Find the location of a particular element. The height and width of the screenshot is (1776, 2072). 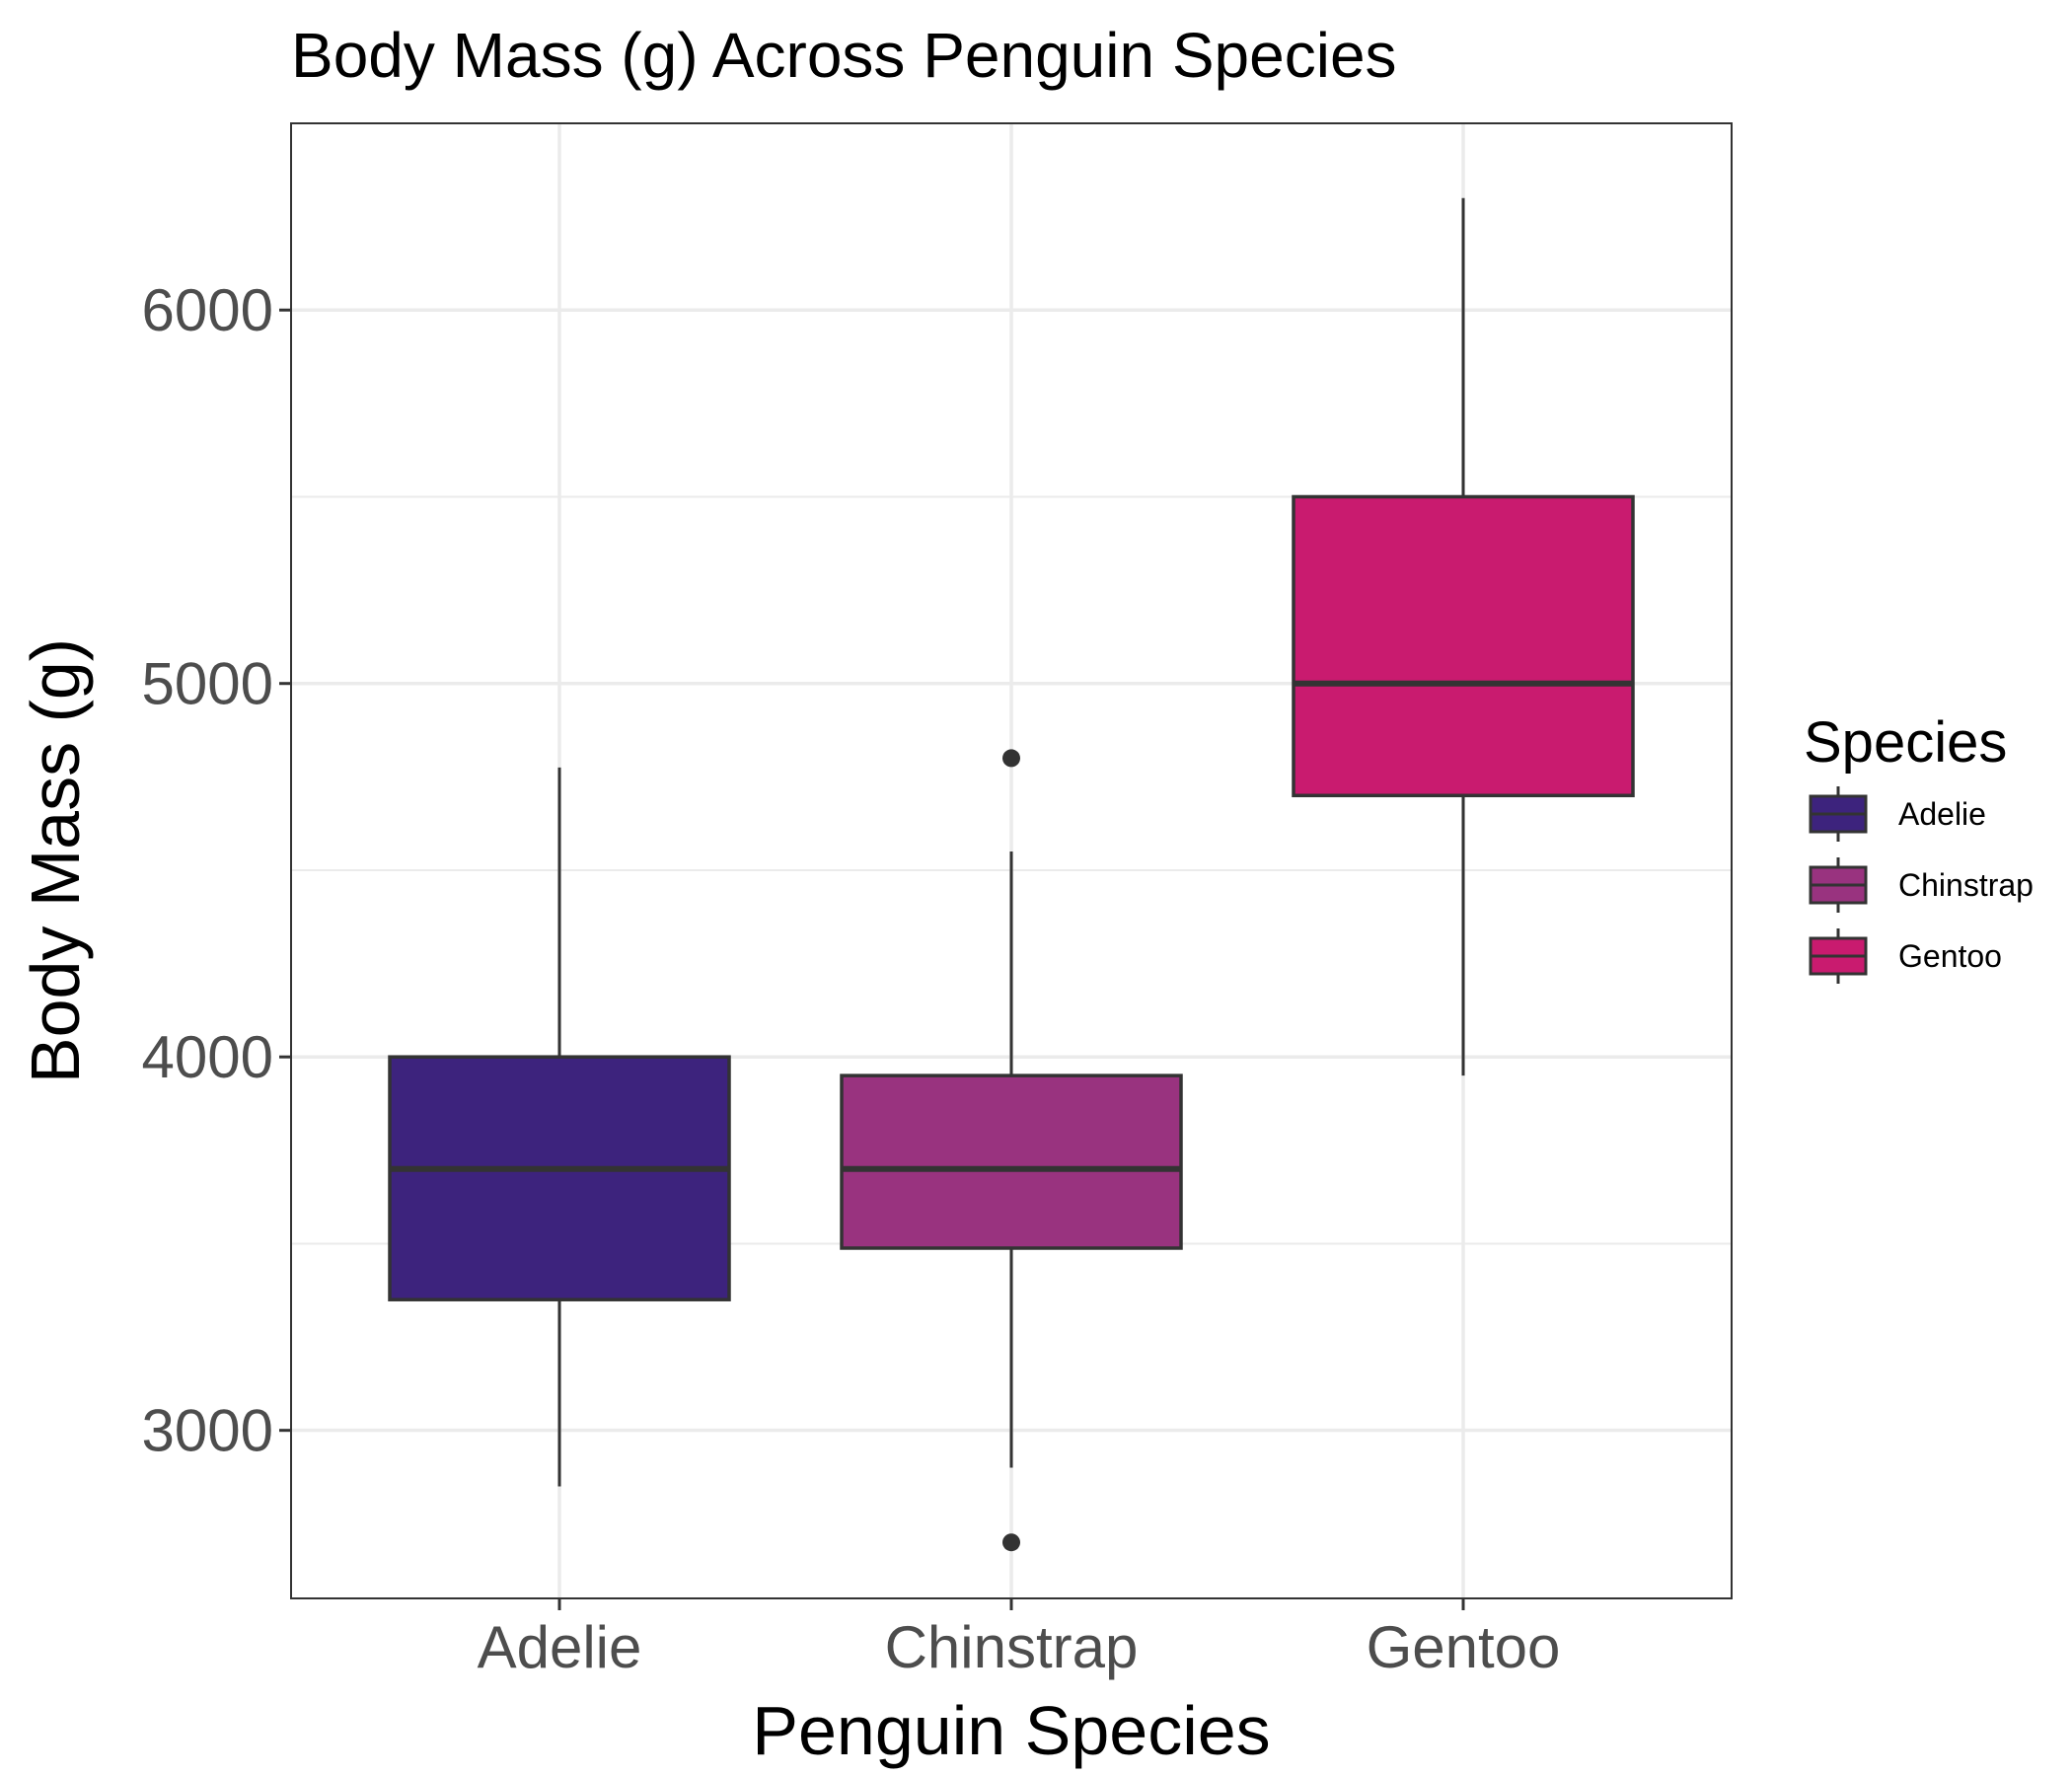

legend-label: Adelie is located at coordinates (1942, 814).